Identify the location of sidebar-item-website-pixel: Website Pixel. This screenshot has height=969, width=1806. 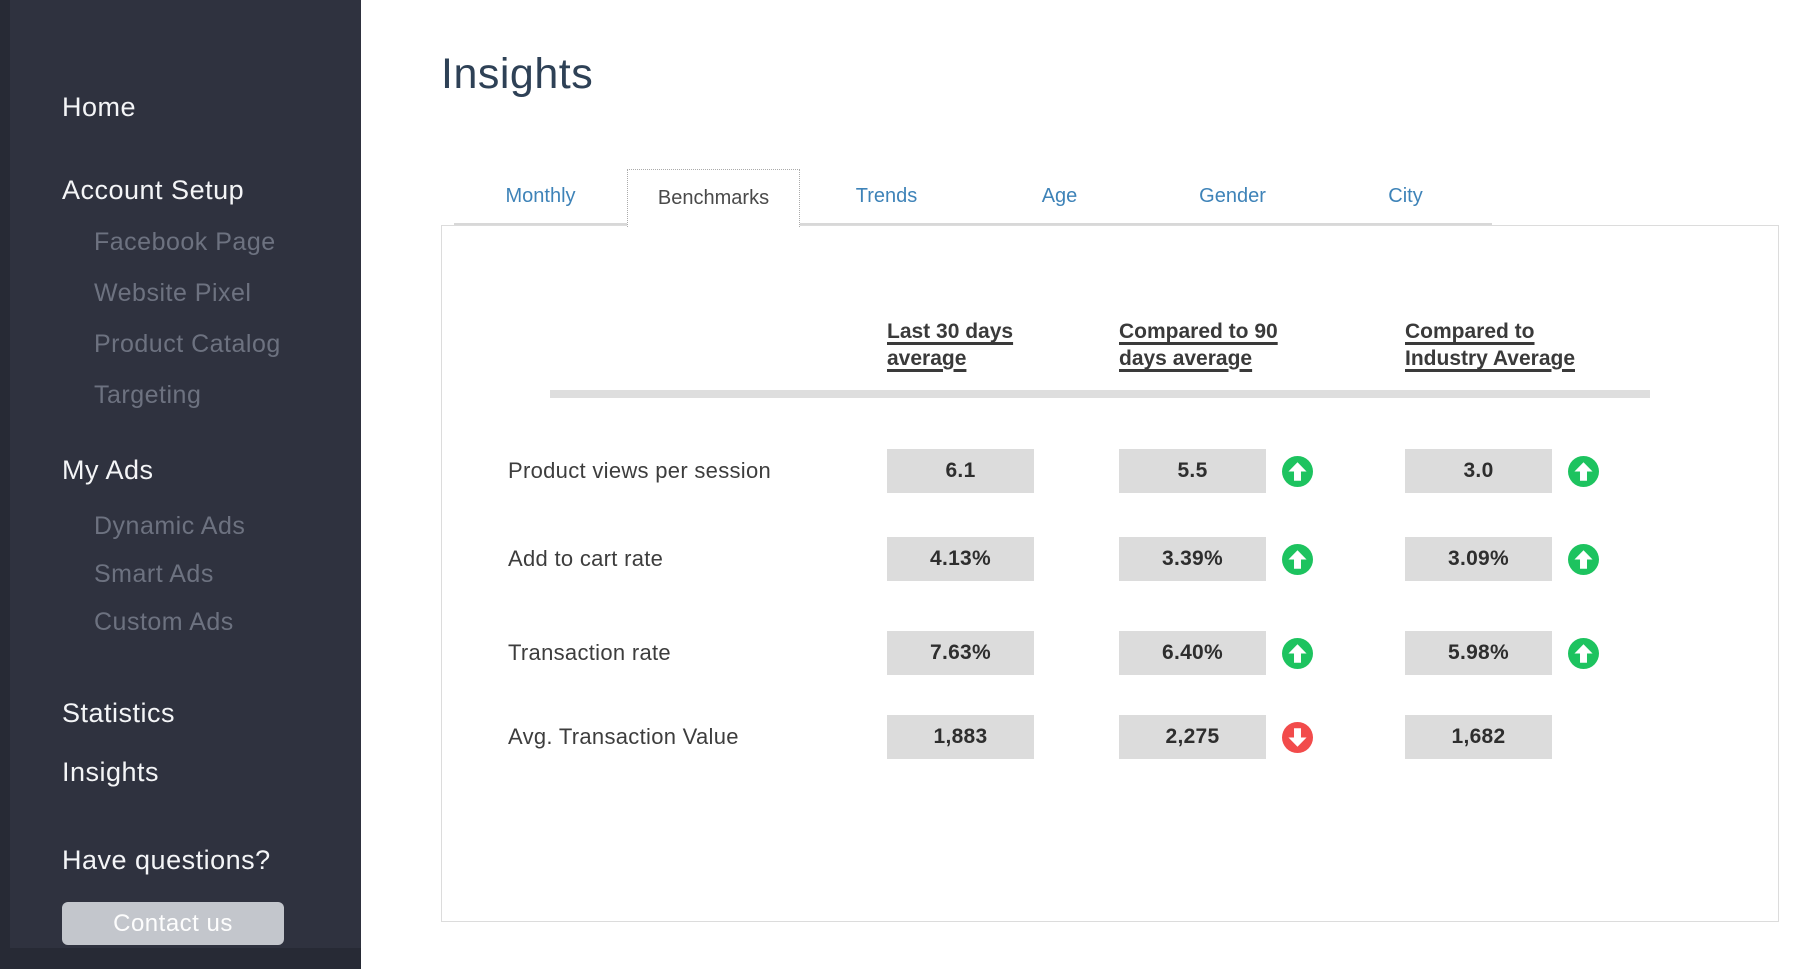
(173, 293).